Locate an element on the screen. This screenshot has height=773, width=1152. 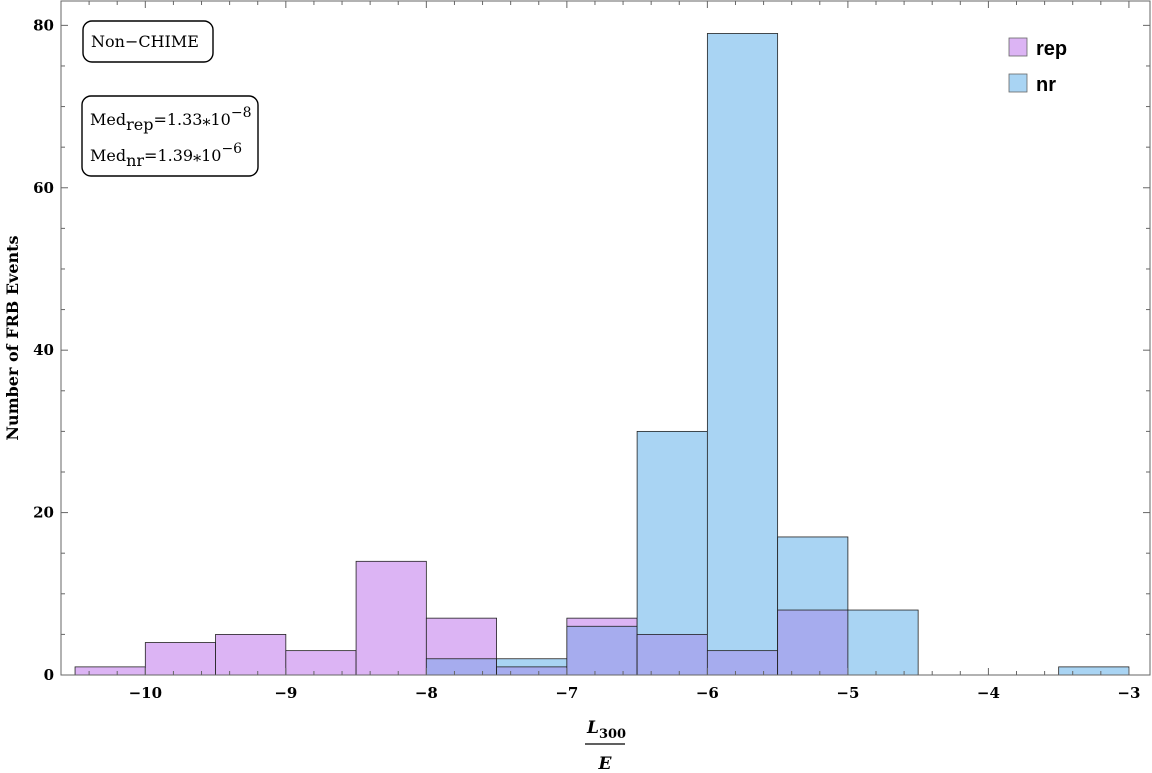
y-tick-label: 60 is located at coordinates (43, 188).